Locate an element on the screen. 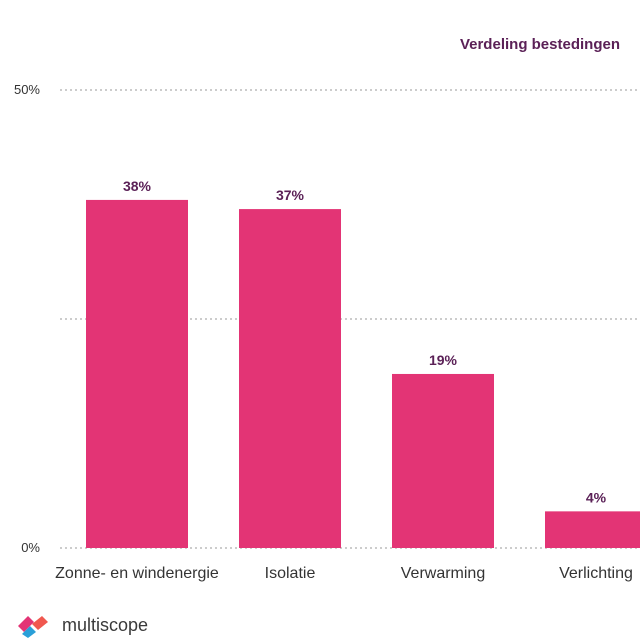  brand-logo: multiscope is located at coordinates (81, 625).